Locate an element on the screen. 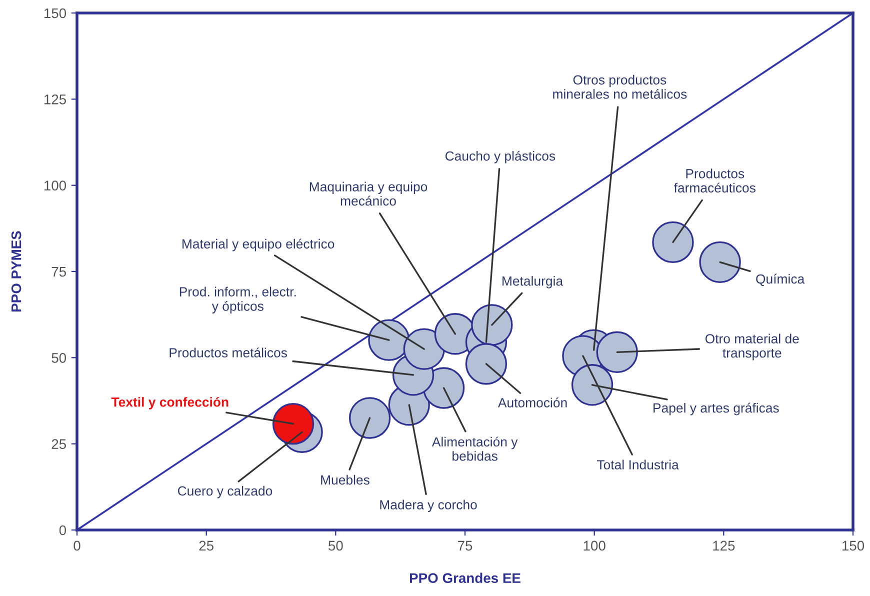 Image resolution: width=870 pixels, height=596 pixels. annotation: Material y equipo eléctrico is located at coordinates (258, 245).